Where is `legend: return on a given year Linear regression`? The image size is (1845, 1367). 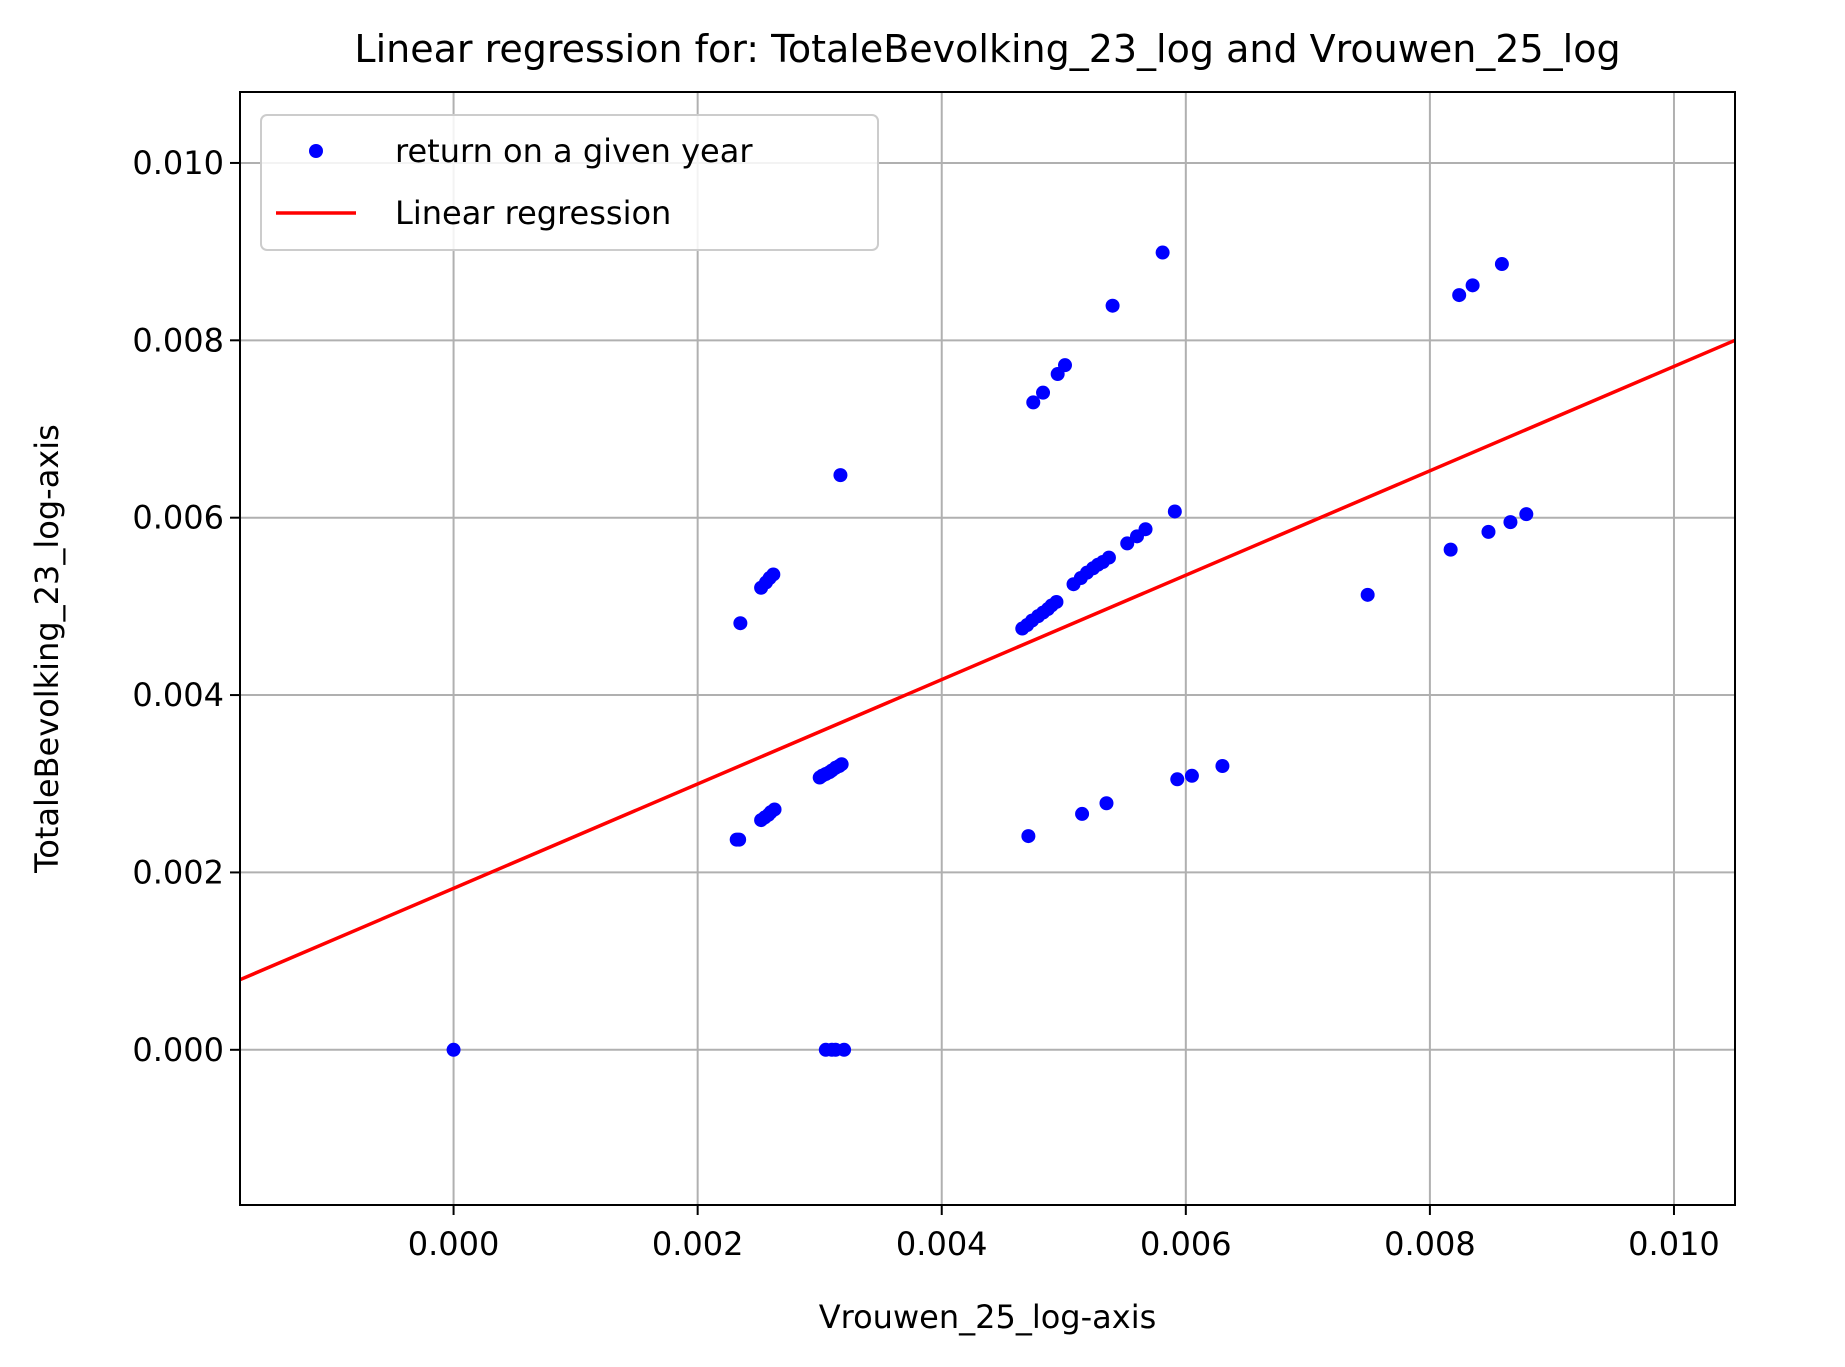 legend: return on a given year Linear regression is located at coordinates (569, 182).